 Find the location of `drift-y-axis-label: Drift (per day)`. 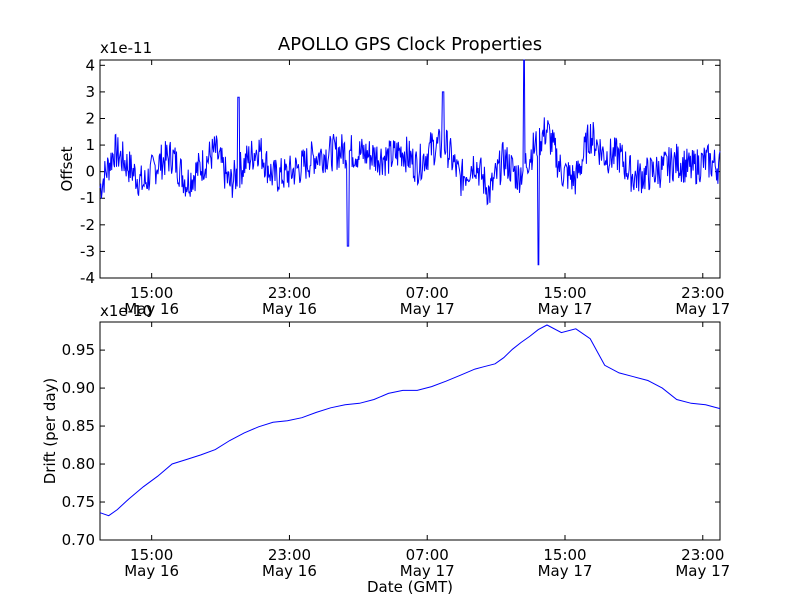

drift-y-axis-label: Drift (per day) is located at coordinates (50, 431).